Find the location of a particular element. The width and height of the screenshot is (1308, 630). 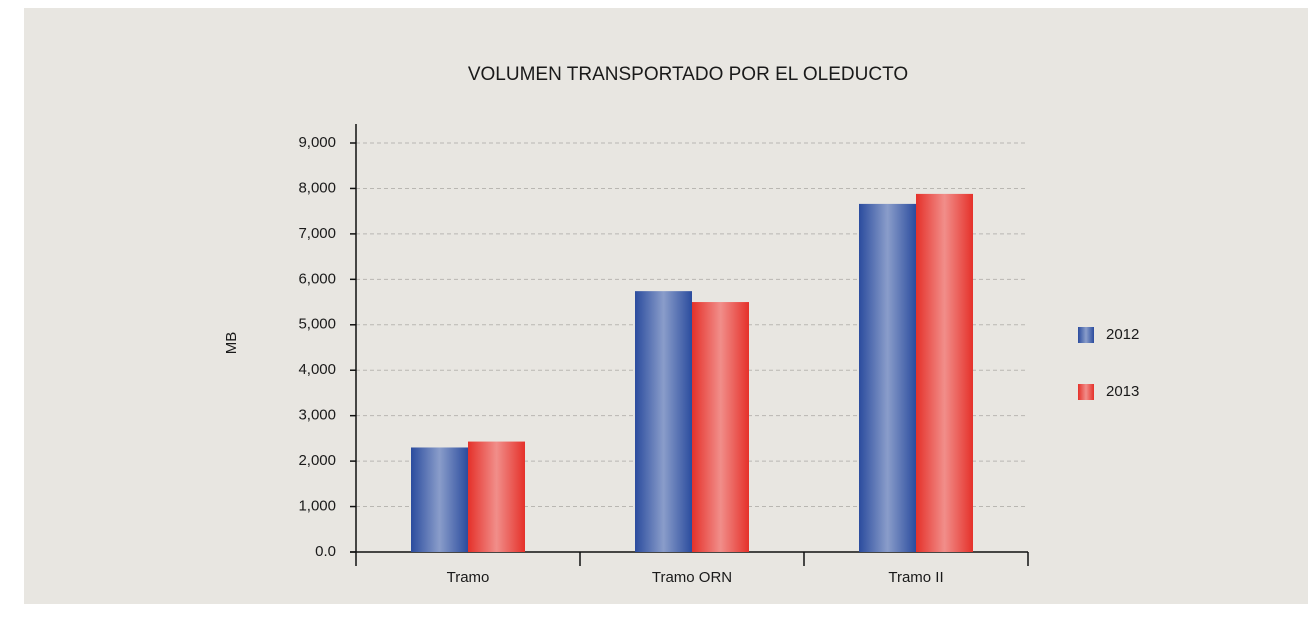

y-tick-label: 4,000 is located at coordinates (317, 369).